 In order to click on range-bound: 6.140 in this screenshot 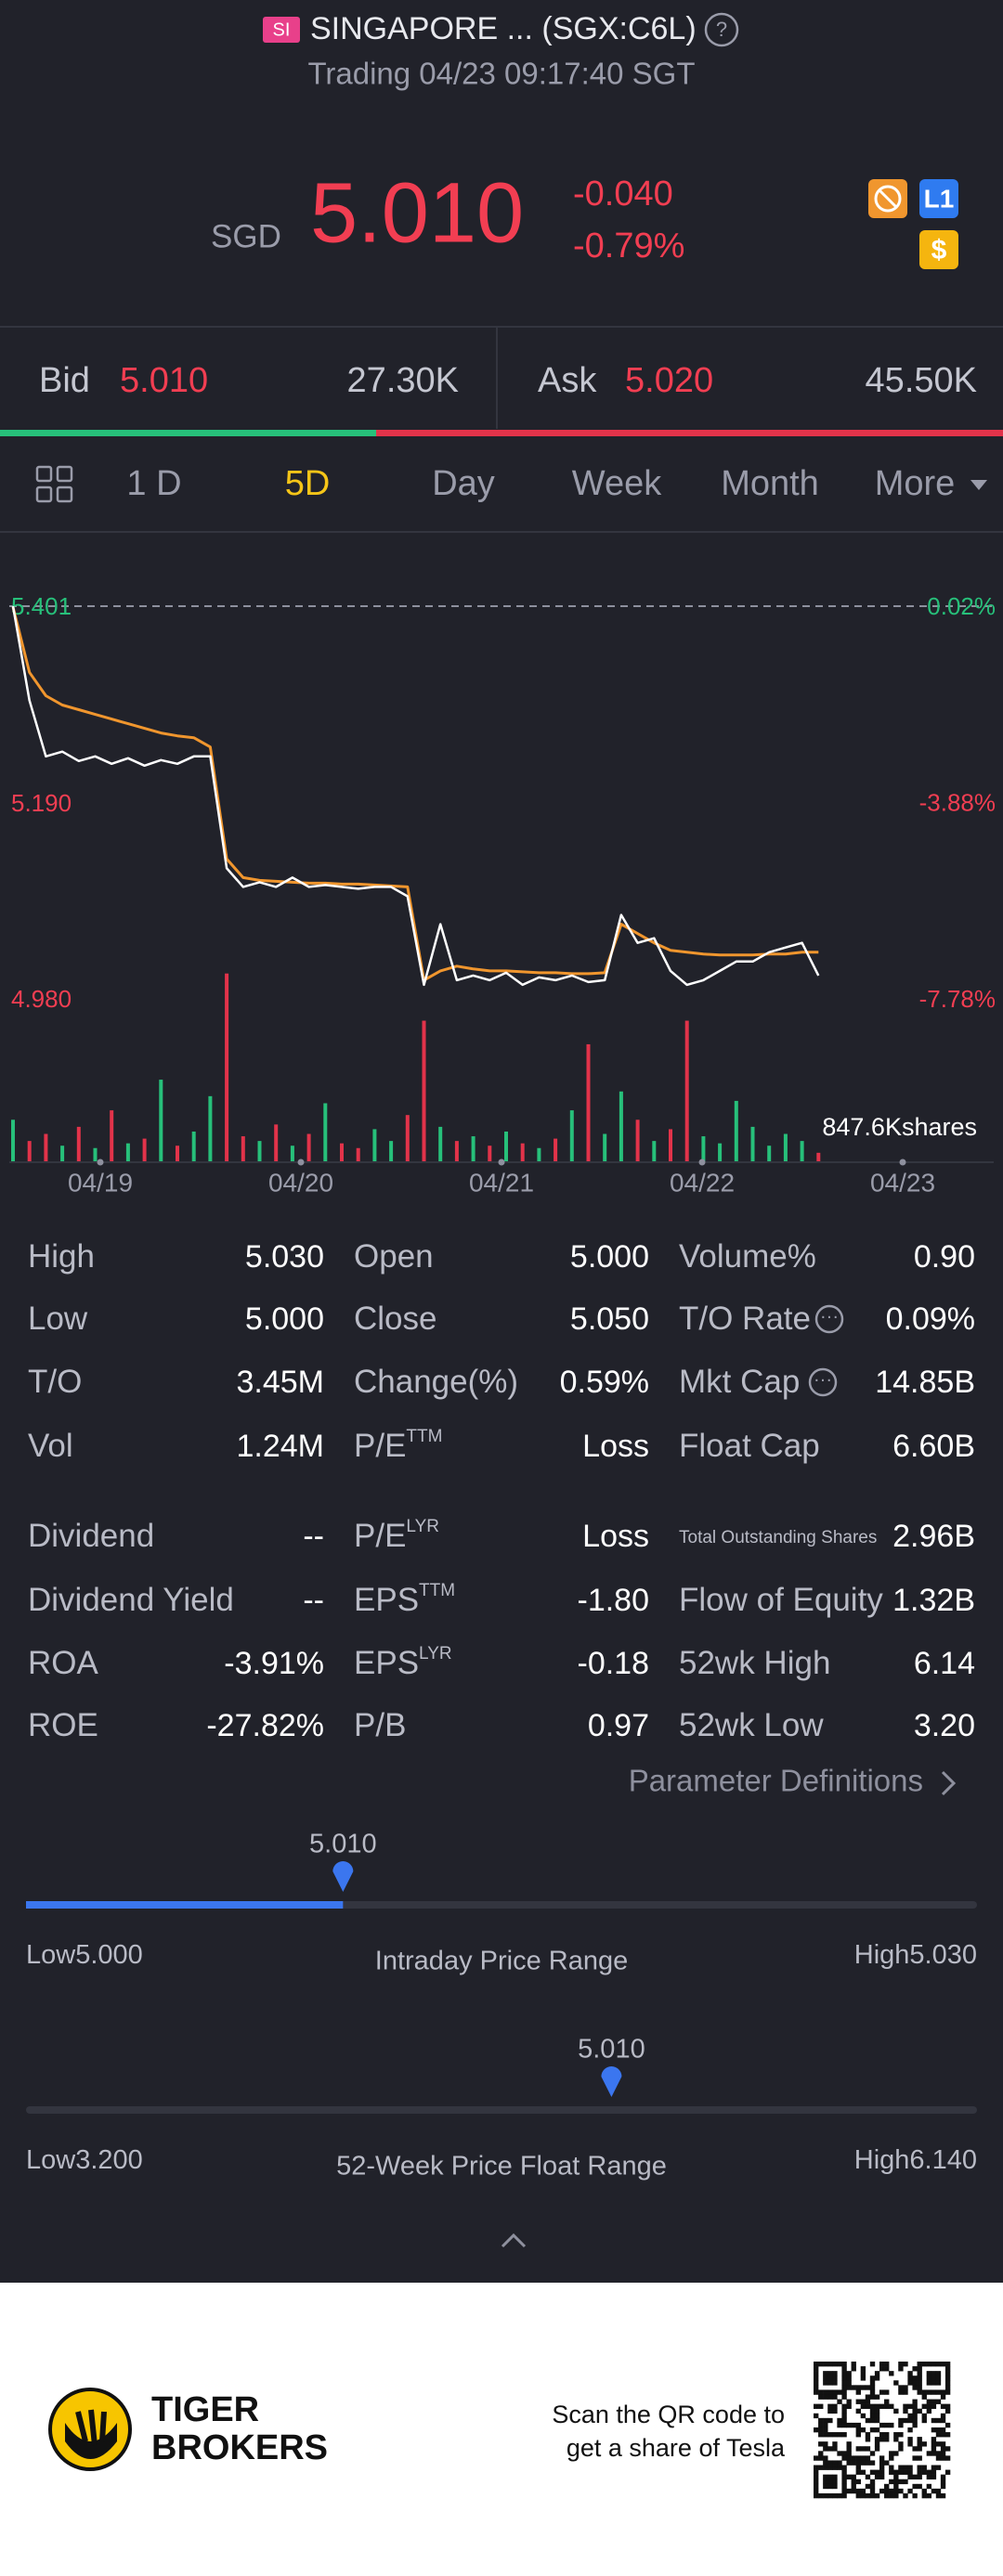, I will do `click(943, 2160)`.